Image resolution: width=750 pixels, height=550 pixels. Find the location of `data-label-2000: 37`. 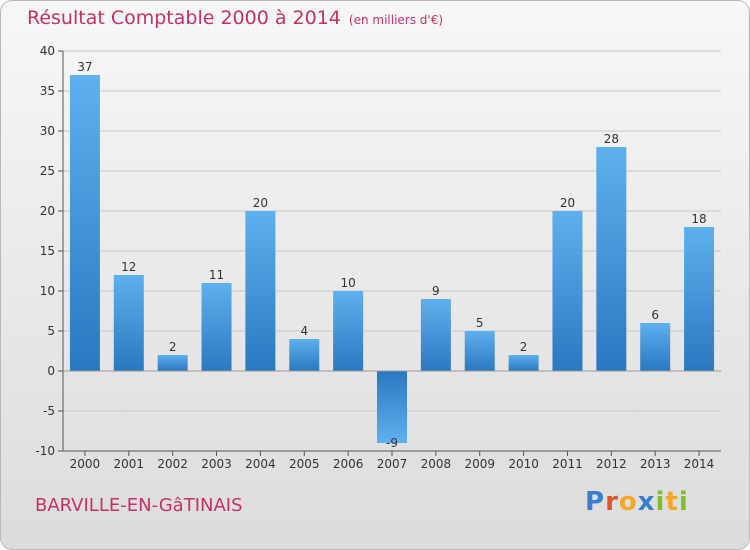

data-label-2000: 37 is located at coordinates (84, 67).